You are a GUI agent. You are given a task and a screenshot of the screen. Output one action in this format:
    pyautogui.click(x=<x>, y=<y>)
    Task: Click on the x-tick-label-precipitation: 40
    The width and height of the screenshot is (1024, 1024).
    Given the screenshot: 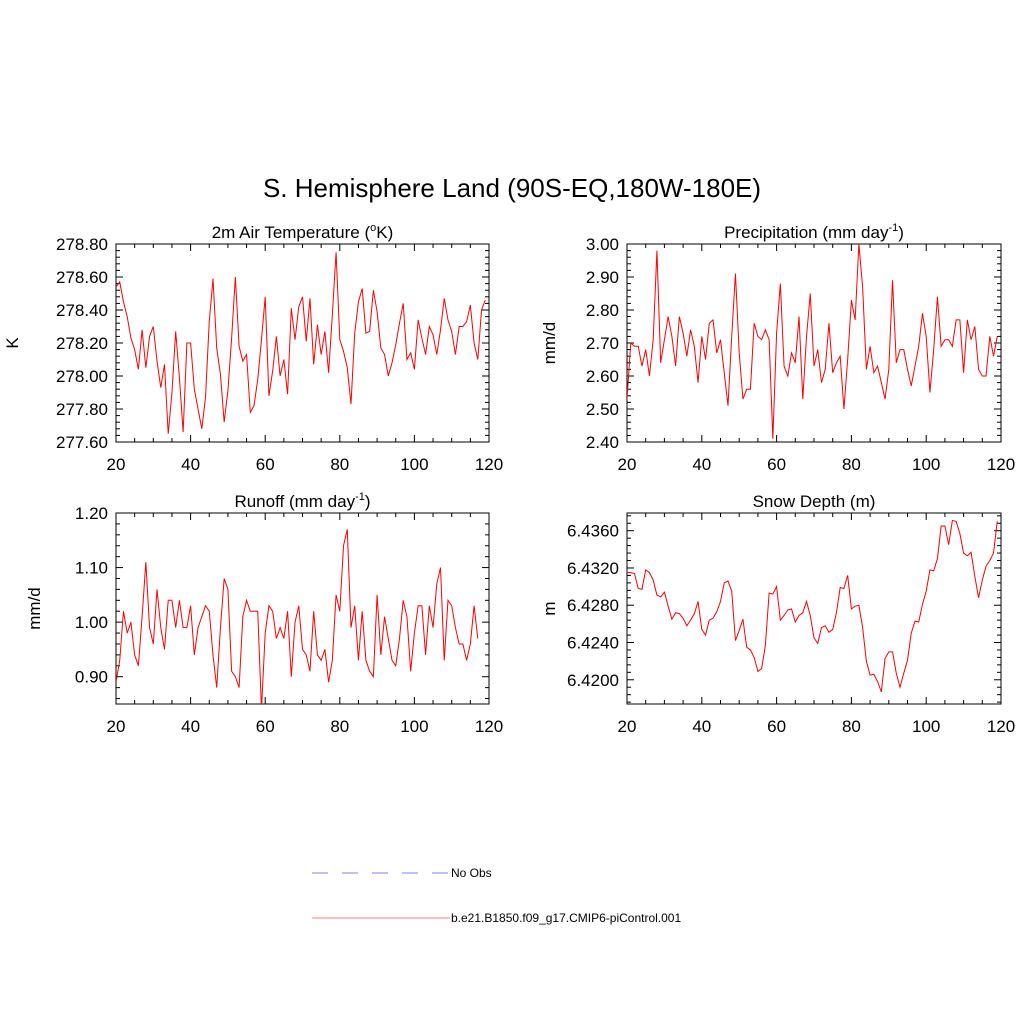 What is the action you would take?
    pyautogui.click(x=701, y=464)
    